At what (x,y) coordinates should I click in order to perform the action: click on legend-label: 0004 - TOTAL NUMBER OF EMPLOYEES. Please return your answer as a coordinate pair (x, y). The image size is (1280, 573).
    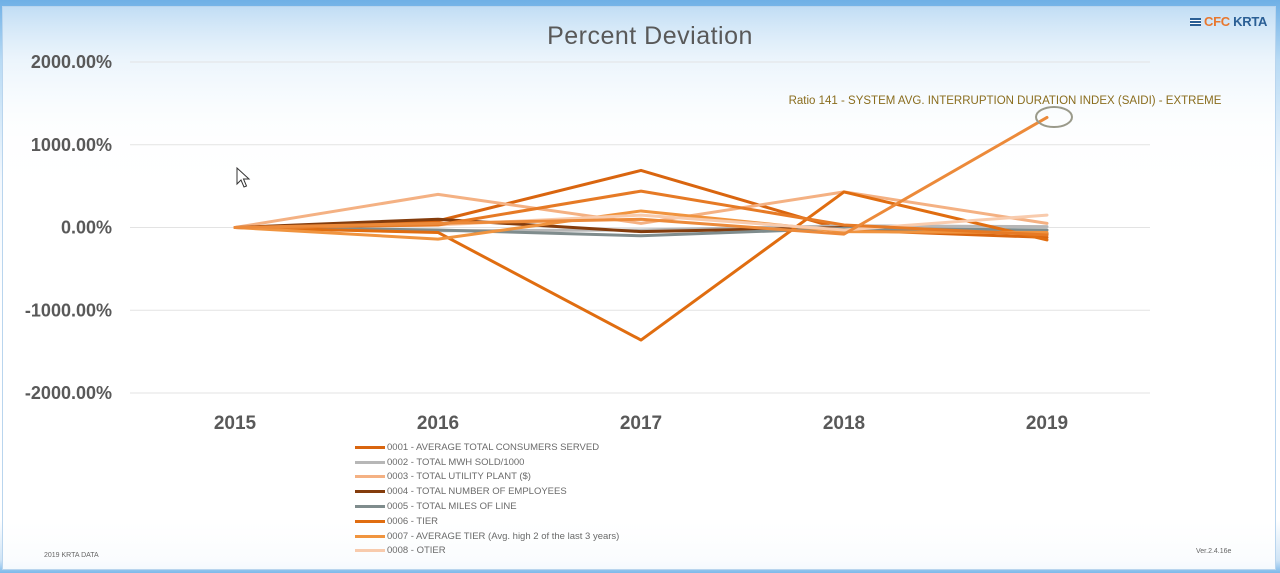
    Looking at the image, I should click on (477, 492).